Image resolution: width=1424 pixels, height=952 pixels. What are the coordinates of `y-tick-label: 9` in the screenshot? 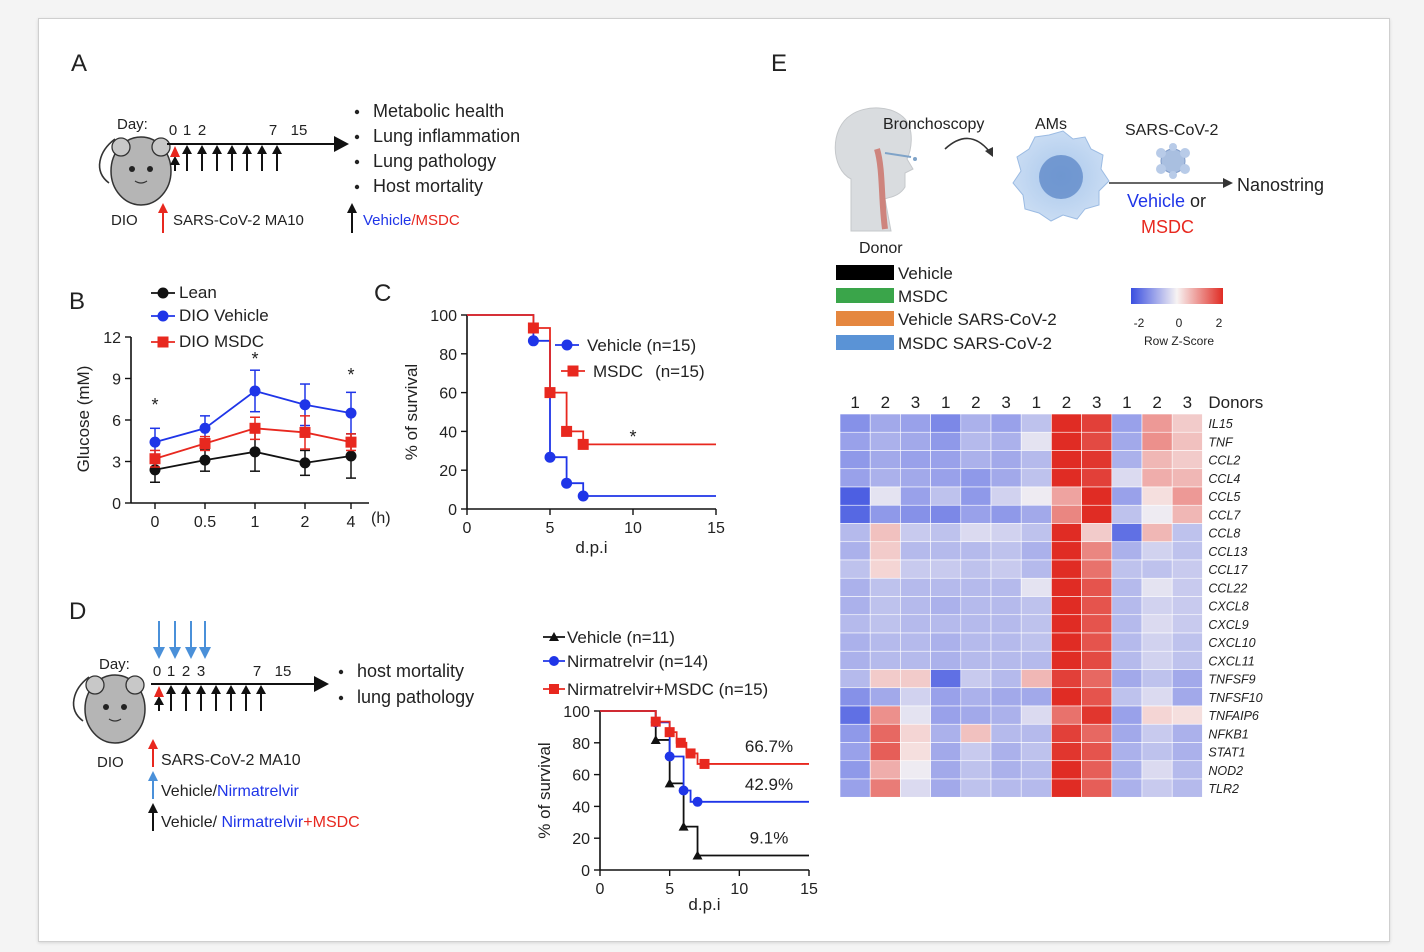 It's located at (116, 380).